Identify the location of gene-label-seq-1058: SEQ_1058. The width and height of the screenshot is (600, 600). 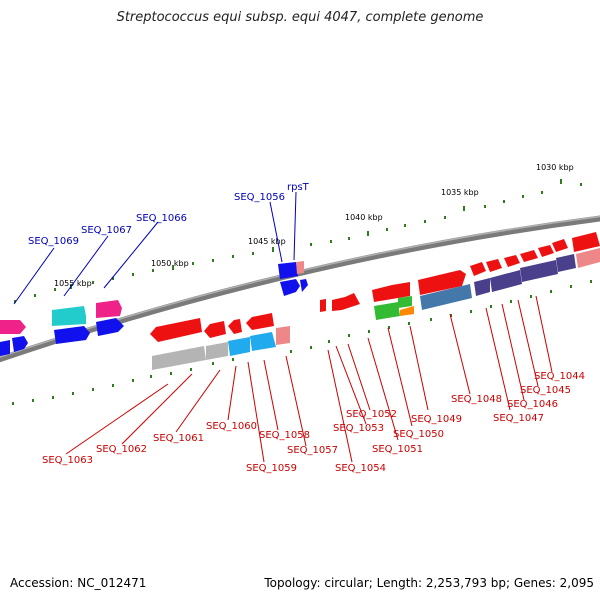
(284, 435).